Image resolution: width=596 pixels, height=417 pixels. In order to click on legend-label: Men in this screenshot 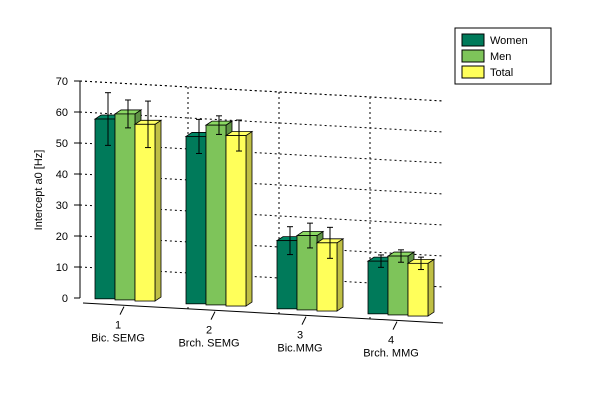, I will do `click(500, 57)`.